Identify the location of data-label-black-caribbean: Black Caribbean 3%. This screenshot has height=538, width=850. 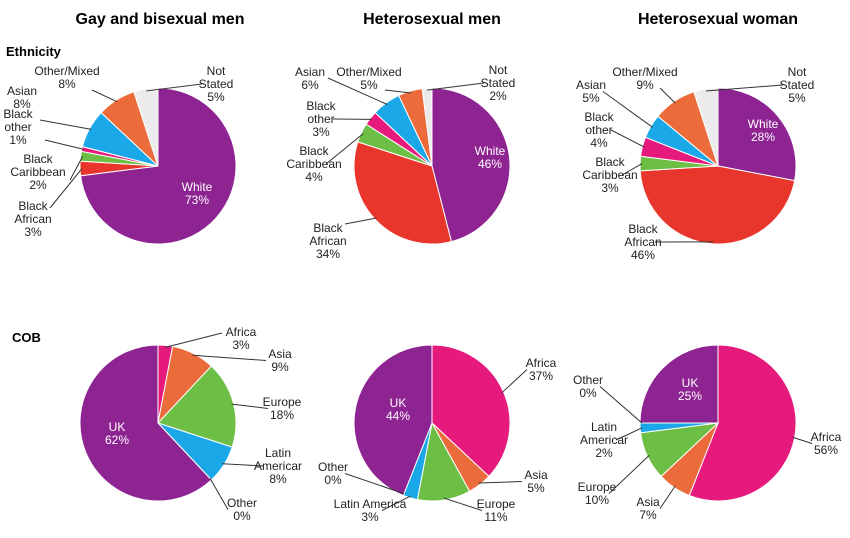
(609, 175).